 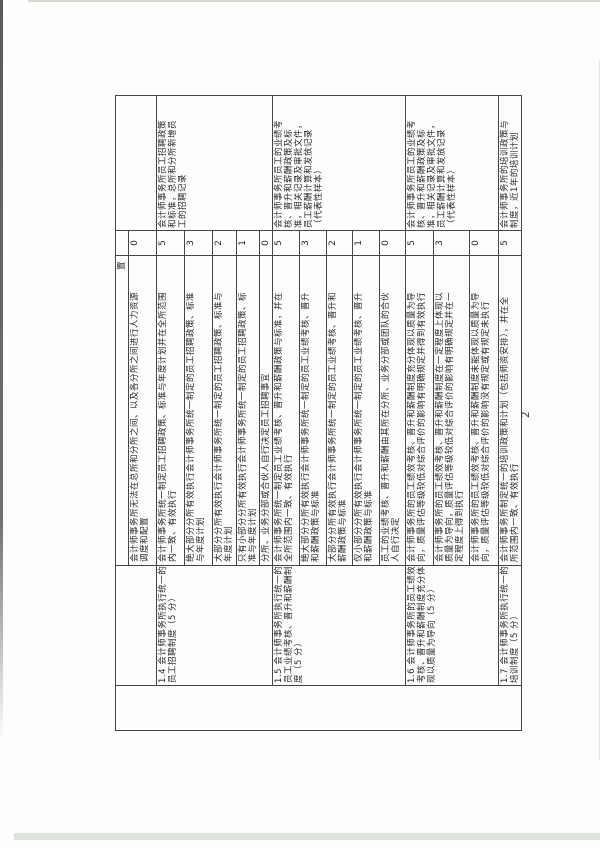 I want to click on criteria-cell: 仅小部分分所有效执行会计师事务所统一制定的员工业绩考核、晋升 和薪酬政策与标准, so click(x=366, y=410).